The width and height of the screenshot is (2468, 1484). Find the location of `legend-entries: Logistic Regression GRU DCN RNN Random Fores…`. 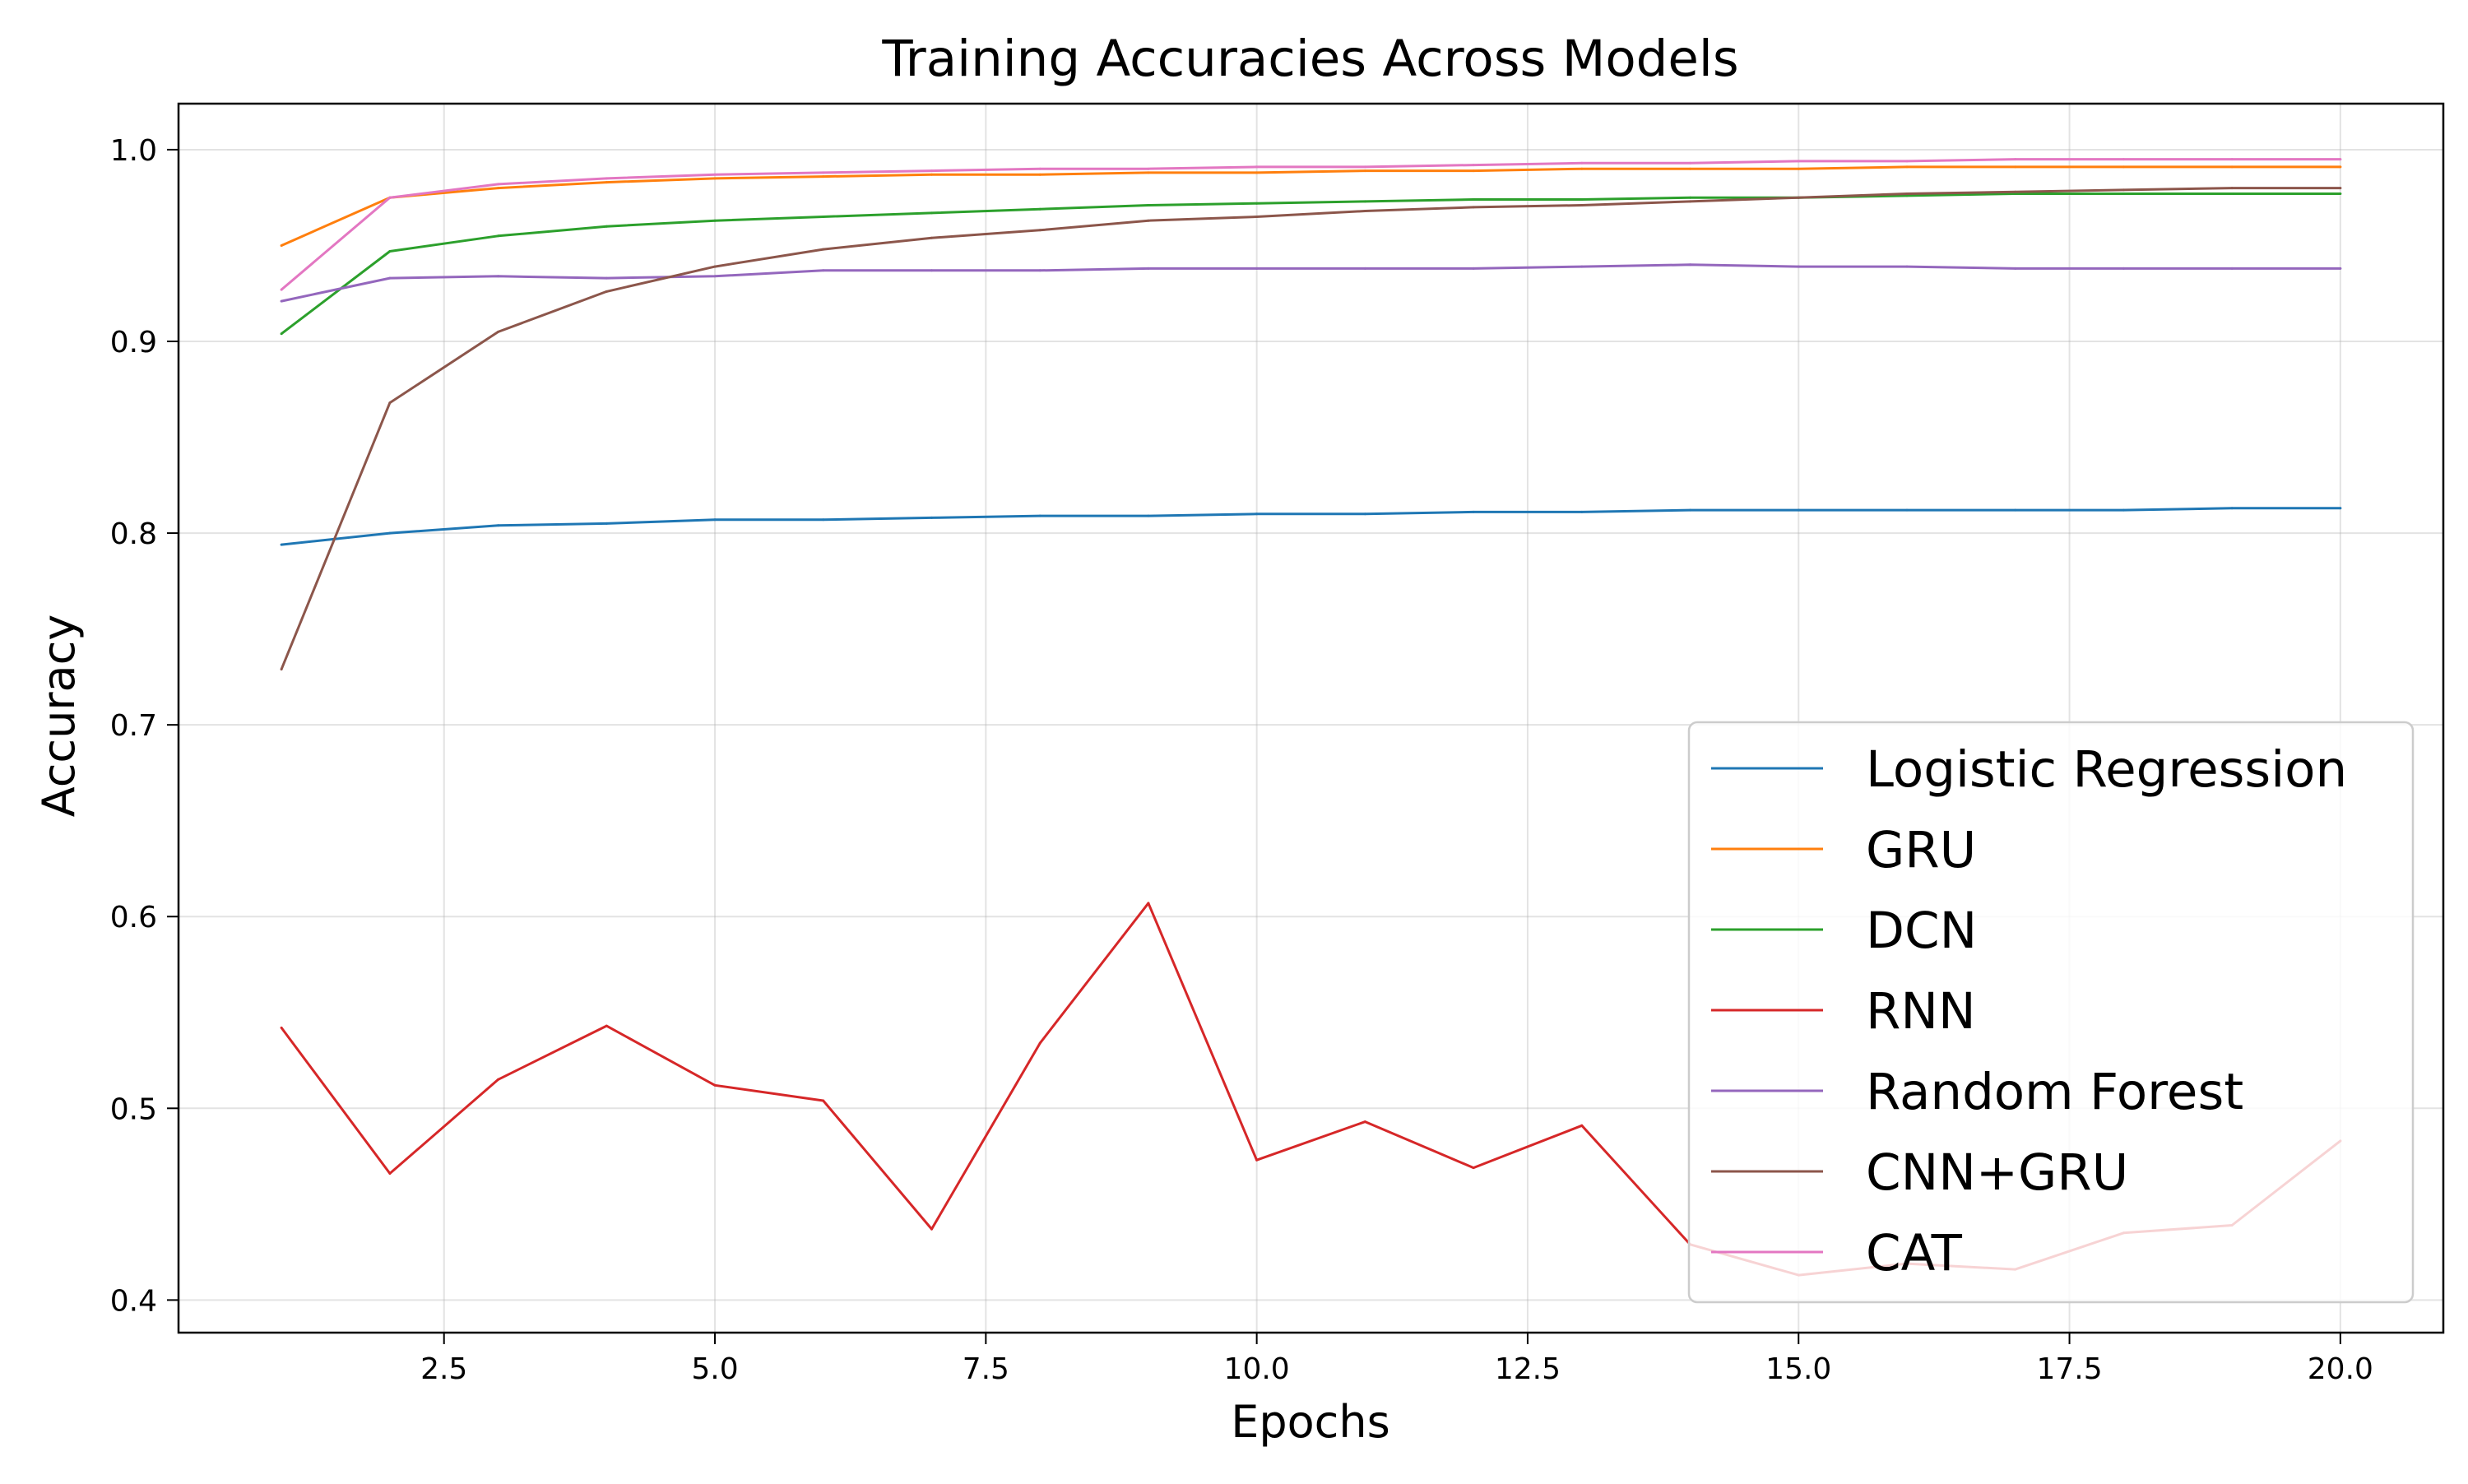

legend-entries: Logistic Regression GRU DCN RNN Random Fores… is located at coordinates (2029, 1011).